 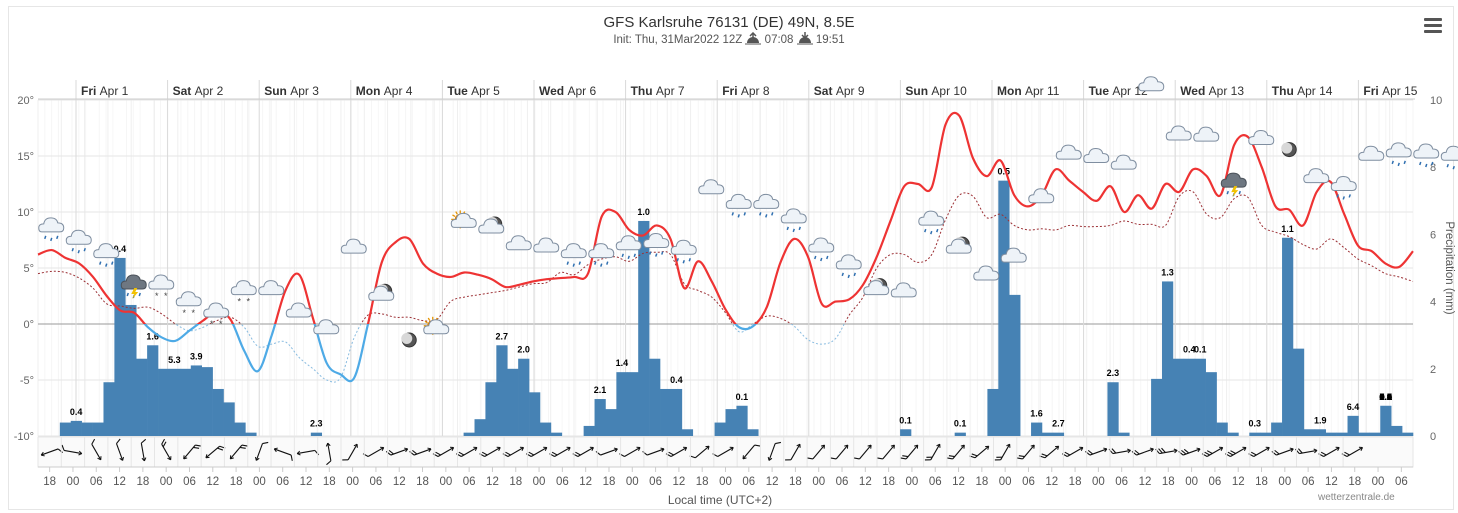 I want to click on day-label: Fri Apr 15, so click(x=1390, y=91).